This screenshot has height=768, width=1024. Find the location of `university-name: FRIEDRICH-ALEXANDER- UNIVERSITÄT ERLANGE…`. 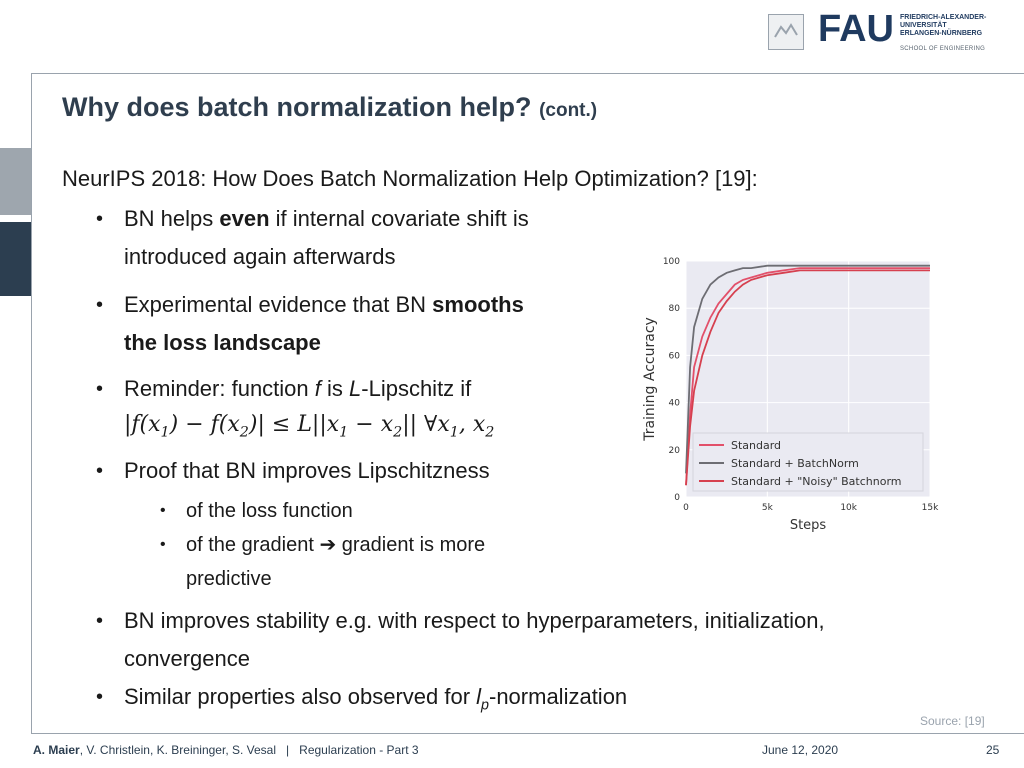

university-name: FRIEDRICH-ALEXANDER- UNIVERSITÄT ERLANGE… is located at coordinates (943, 25).